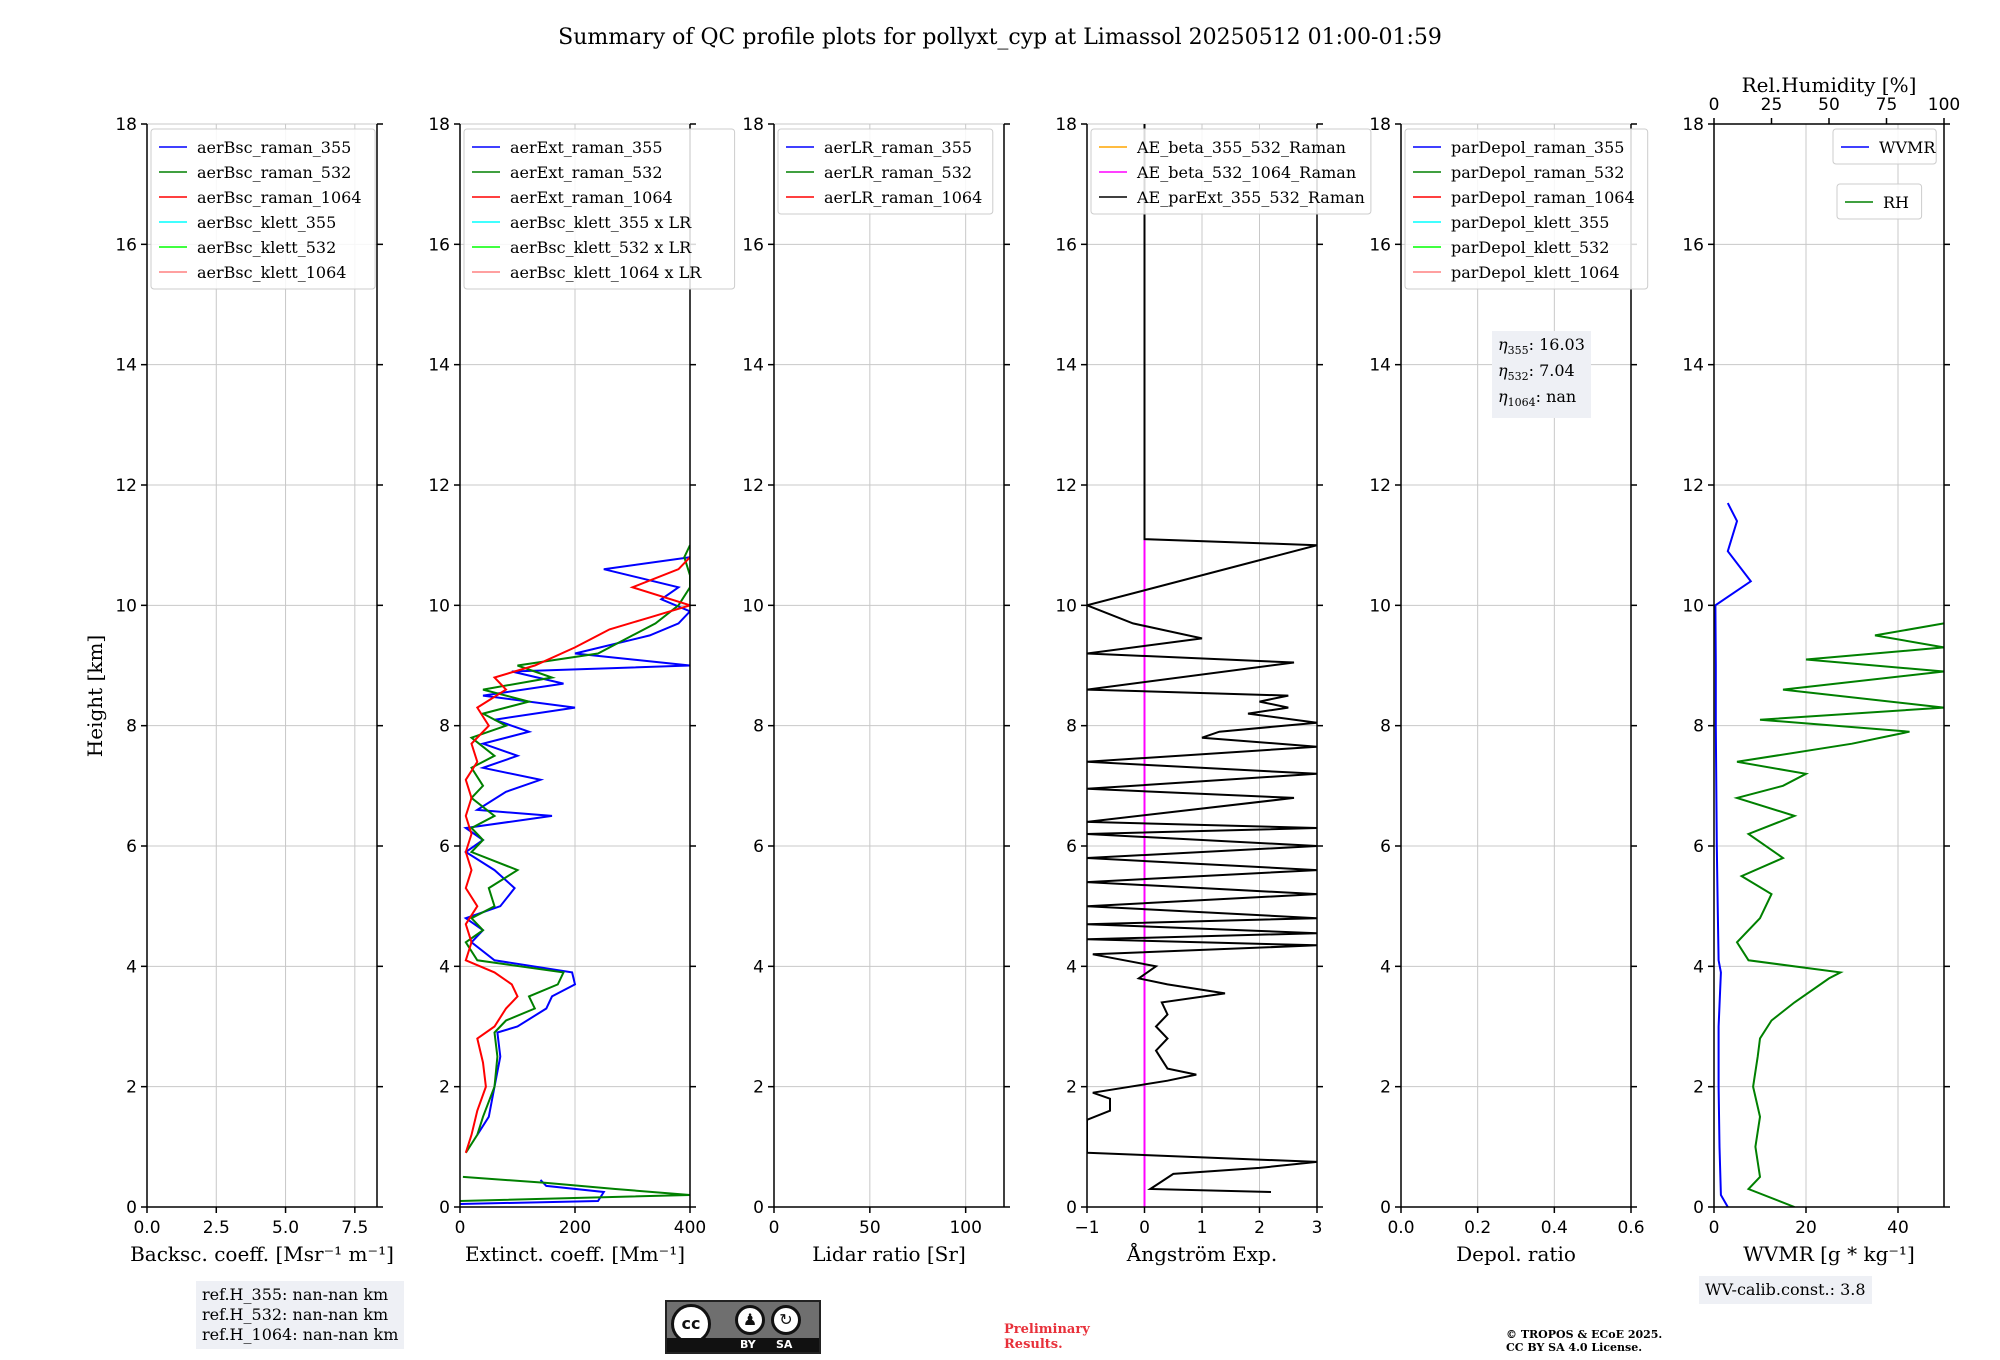  I want to click on preliminary-line1: Preliminary, so click(1047, 1329).